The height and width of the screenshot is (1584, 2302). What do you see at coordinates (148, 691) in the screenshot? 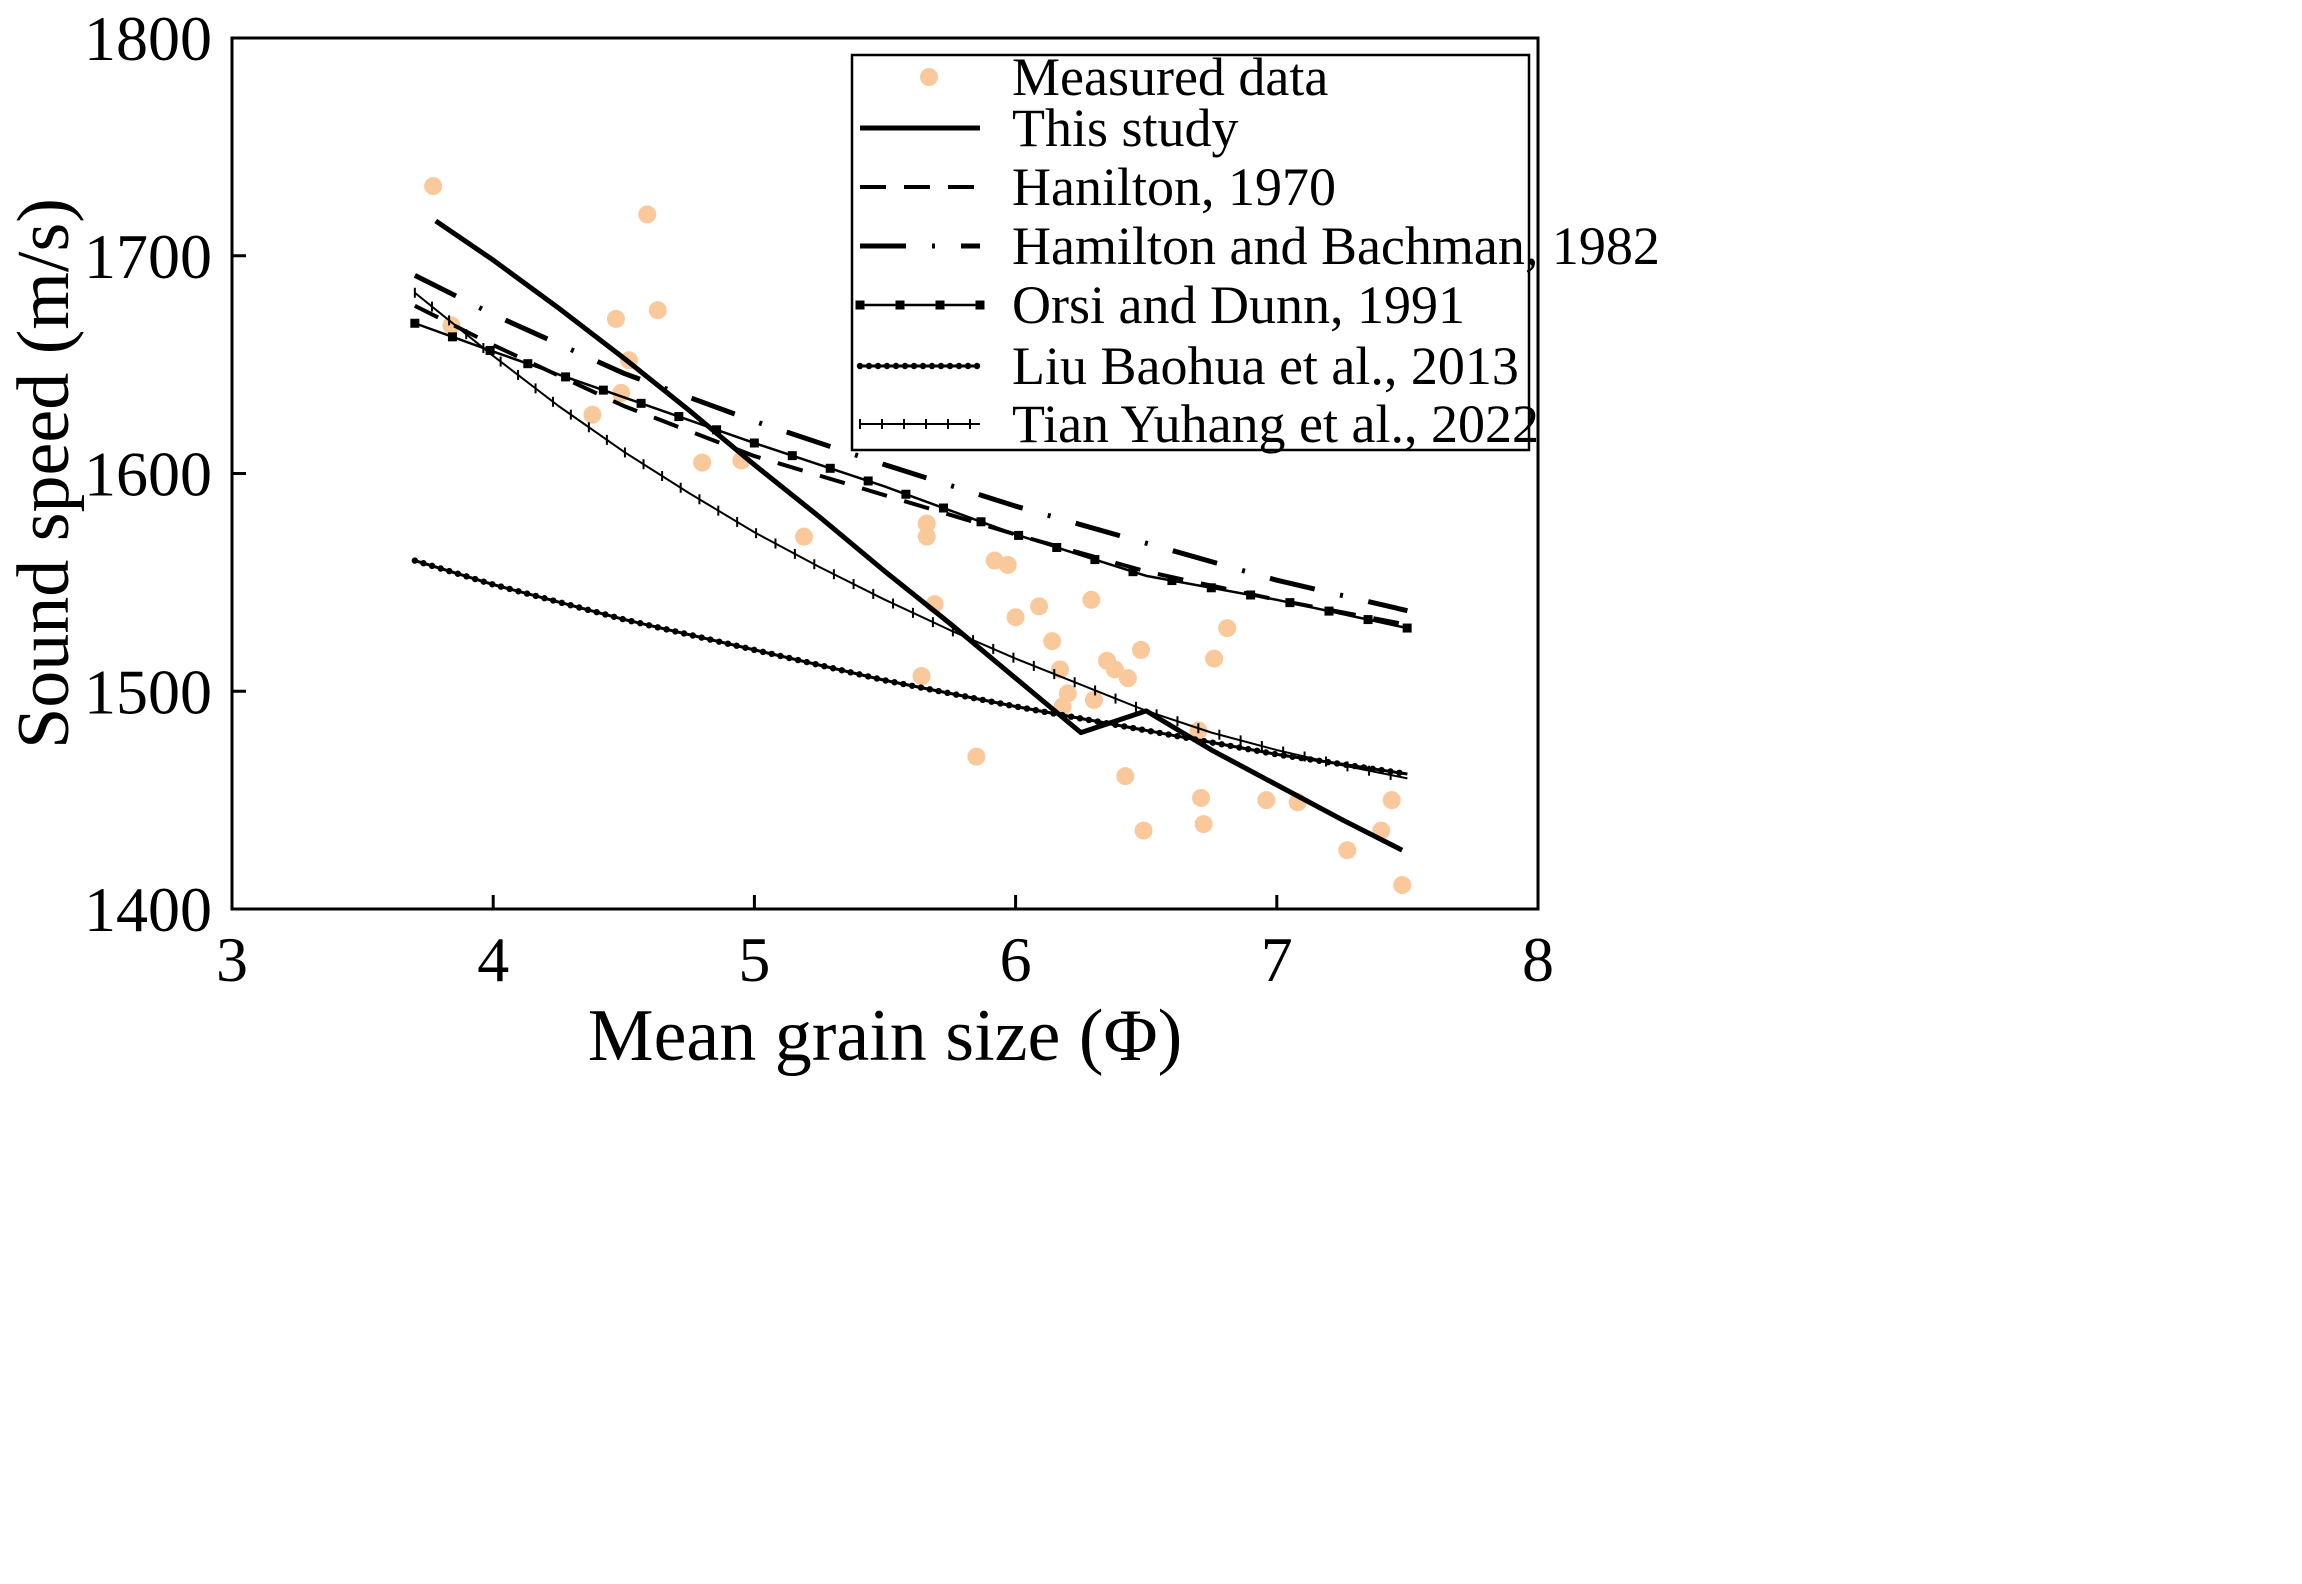
I see `y-tick-label: 1500` at bounding box center [148, 691].